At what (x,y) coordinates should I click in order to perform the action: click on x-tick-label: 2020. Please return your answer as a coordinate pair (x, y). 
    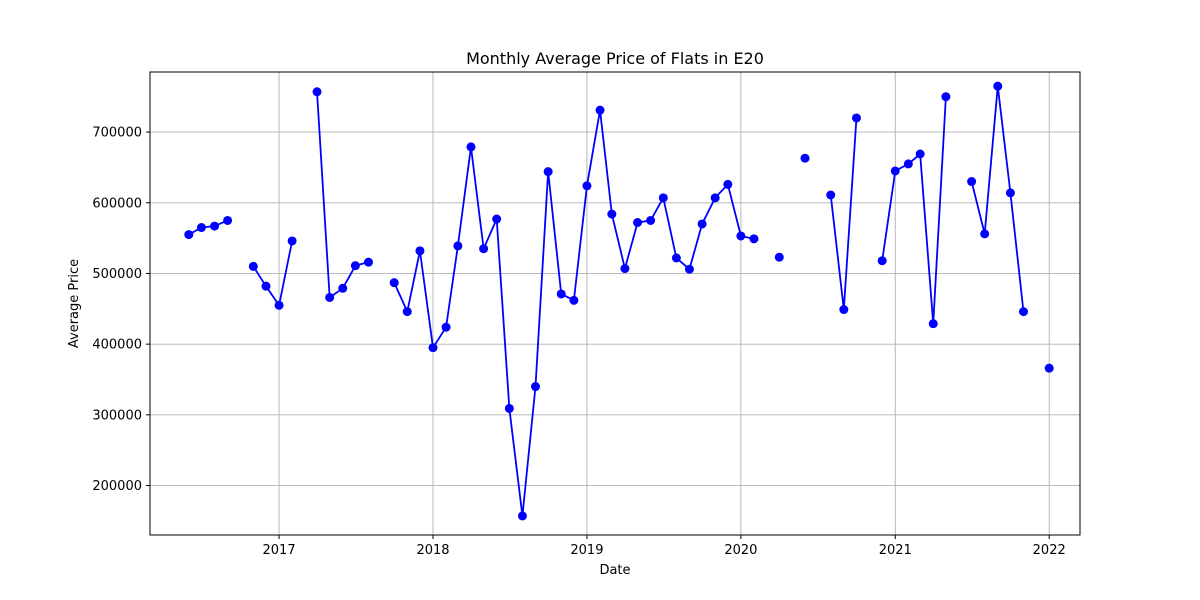
    Looking at the image, I should click on (740, 550).